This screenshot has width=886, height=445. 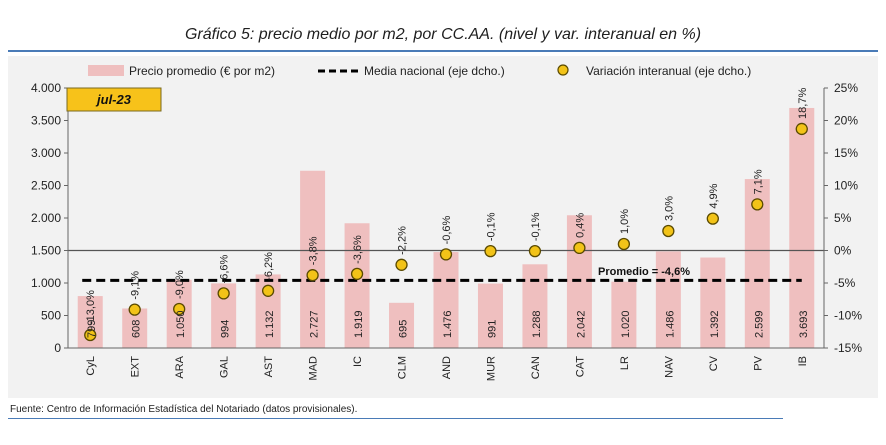 I want to click on x-tick-label: CAN, so click(x=536, y=367).